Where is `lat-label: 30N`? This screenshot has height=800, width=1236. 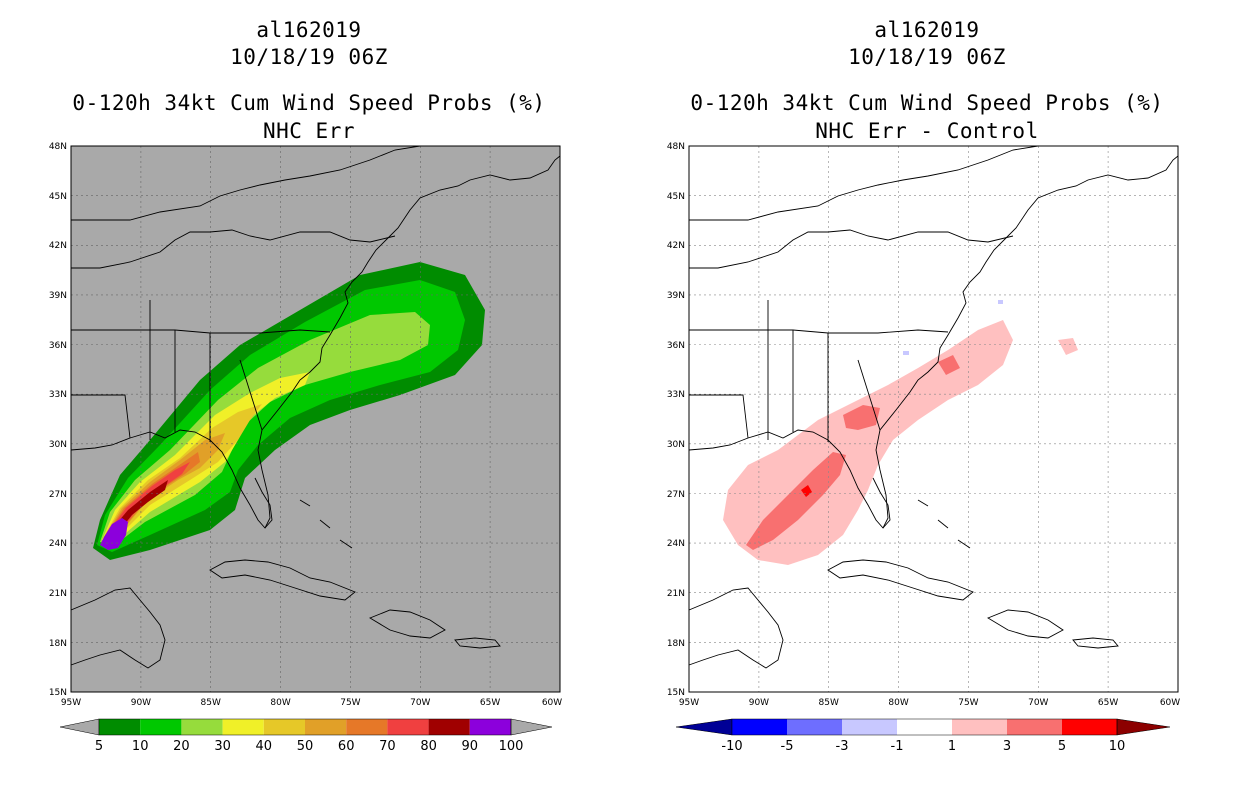
lat-label: 30N is located at coordinates (58, 445).